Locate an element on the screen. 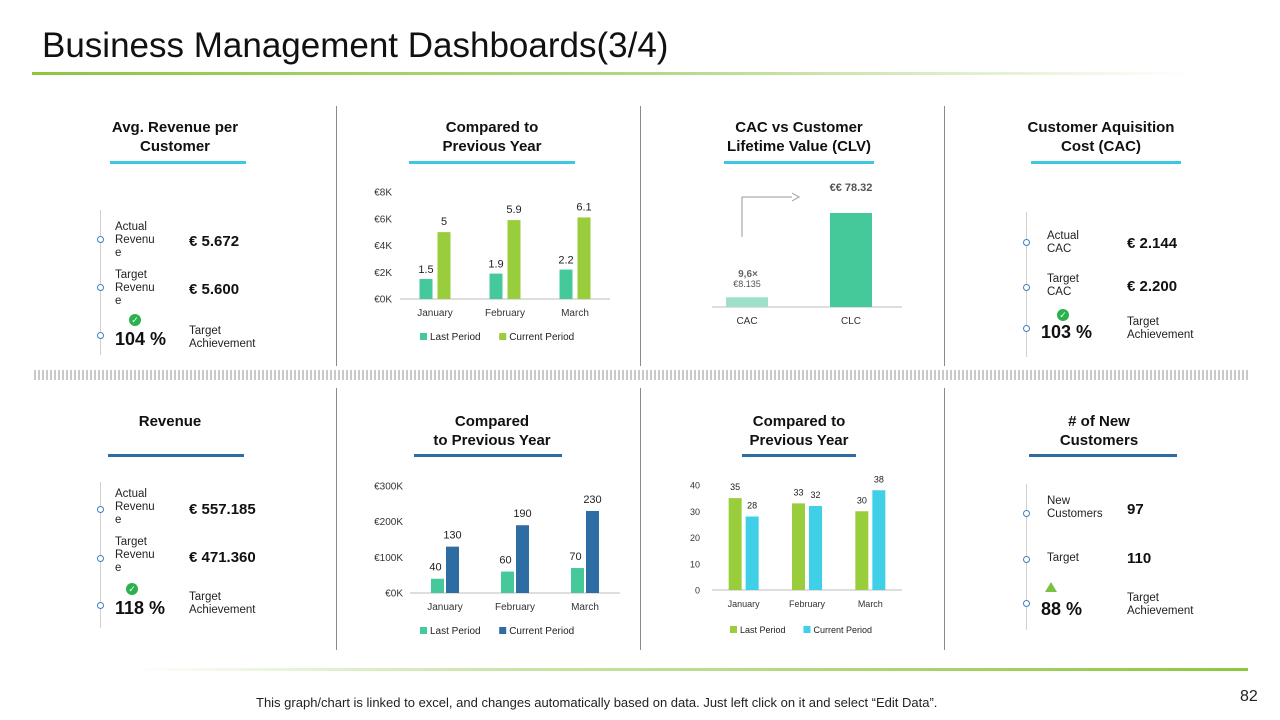  achievement-value: 104 % is located at coordinates (141, 339).